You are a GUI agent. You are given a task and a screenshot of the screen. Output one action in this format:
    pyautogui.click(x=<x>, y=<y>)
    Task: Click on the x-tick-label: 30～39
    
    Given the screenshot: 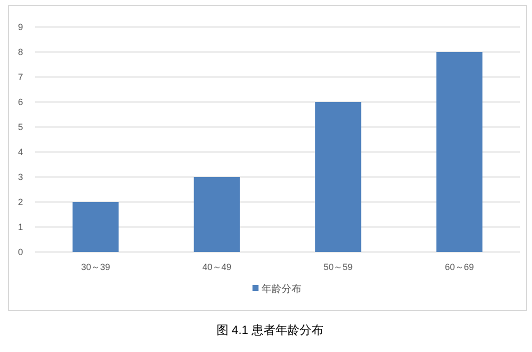 What is the action you would take?
    pyautogui.click(x=95, y=267)
    